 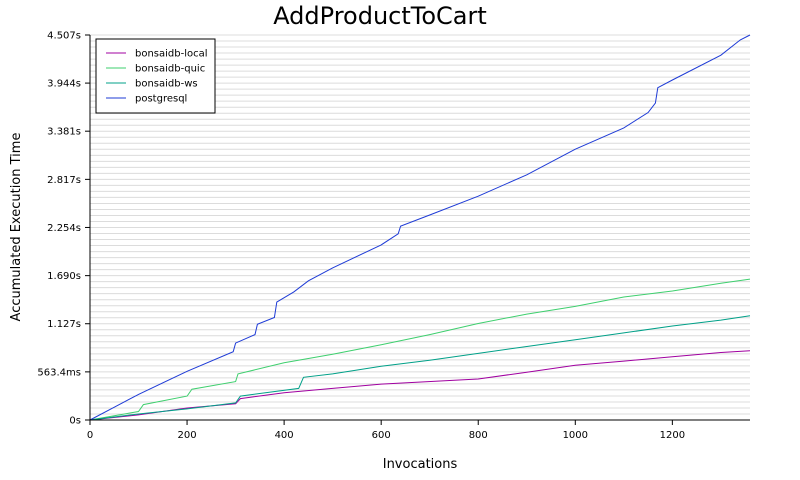 I want to click on y-tick-label: 2.254s, so click(x=64, y=228).